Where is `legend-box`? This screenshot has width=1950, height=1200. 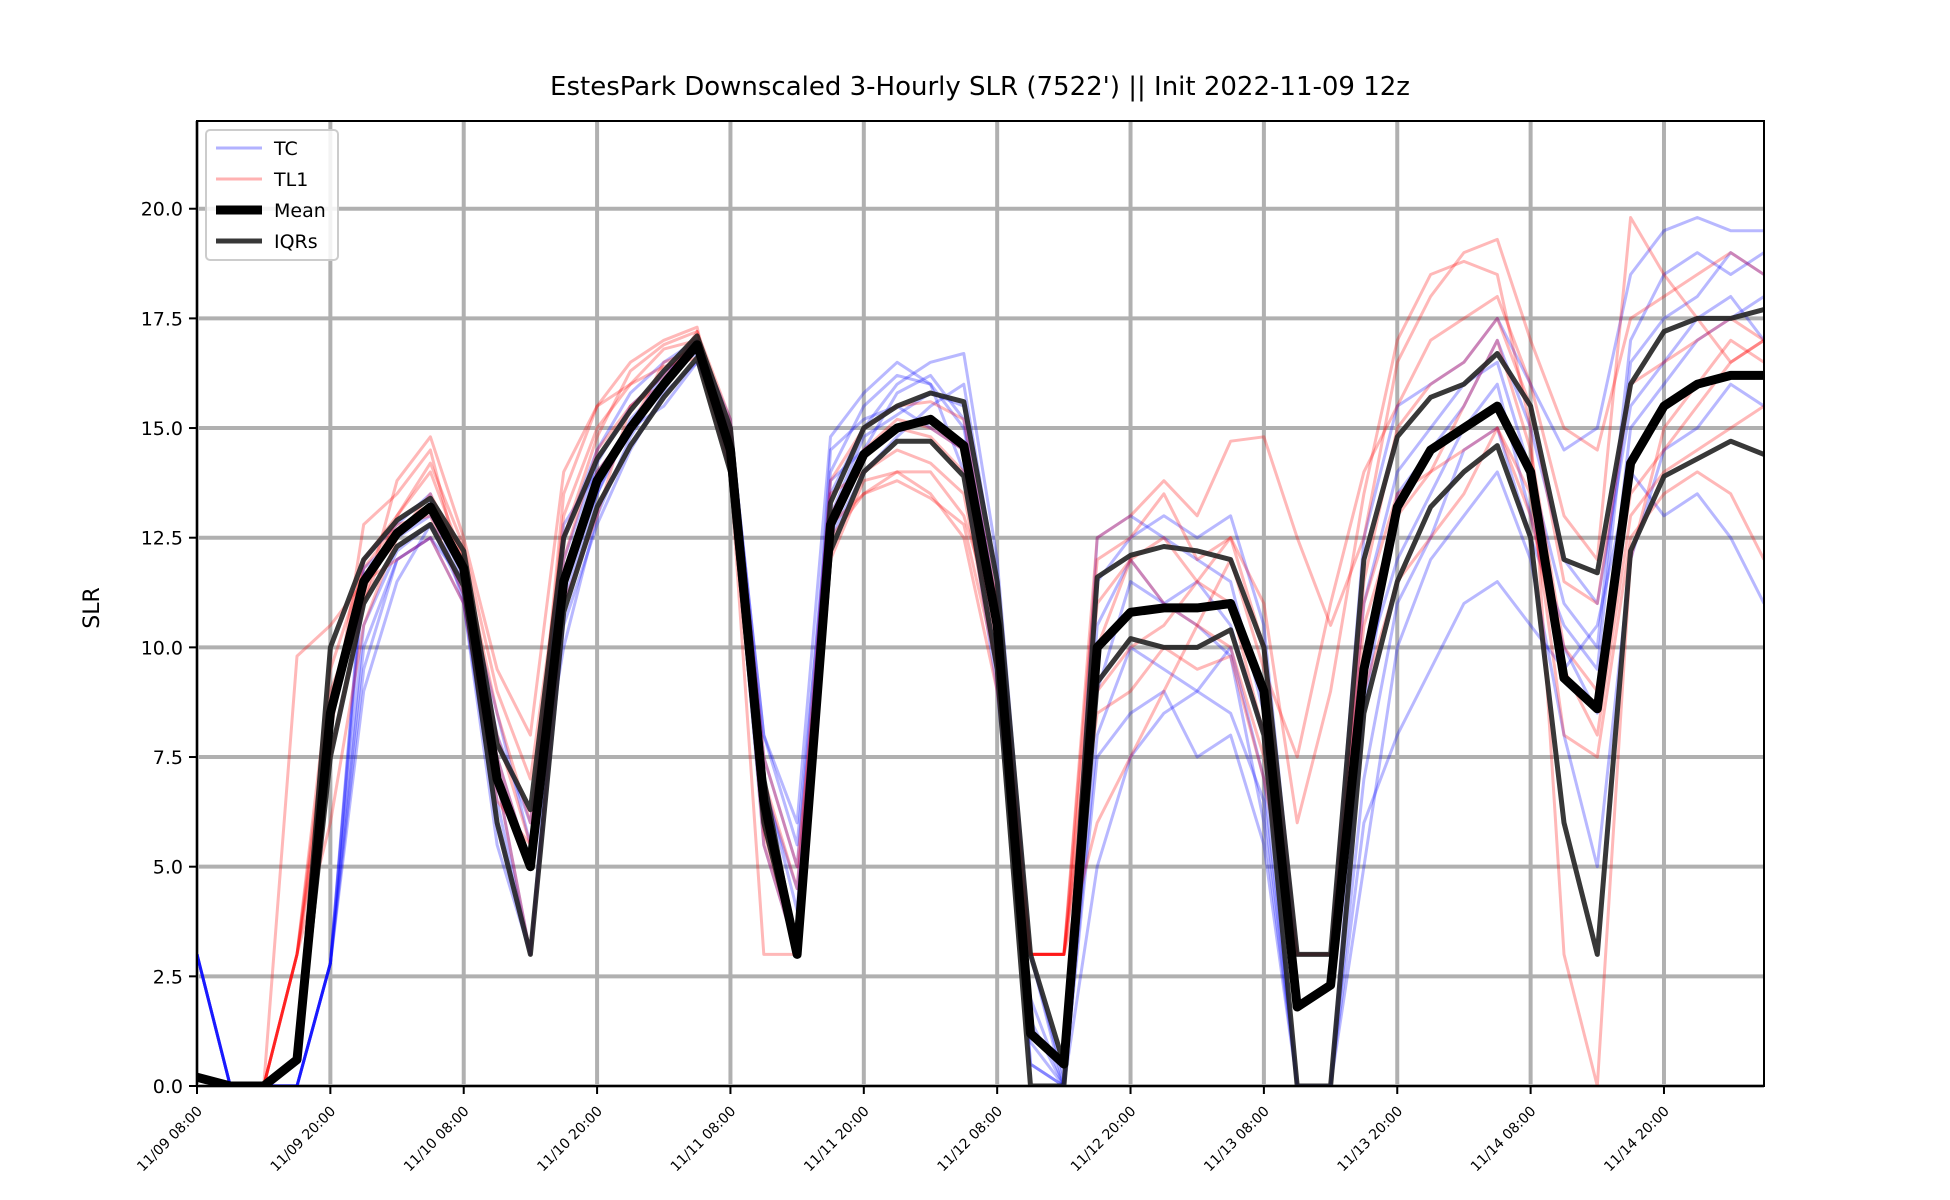 legend-box is located at coordinates (272, 195).